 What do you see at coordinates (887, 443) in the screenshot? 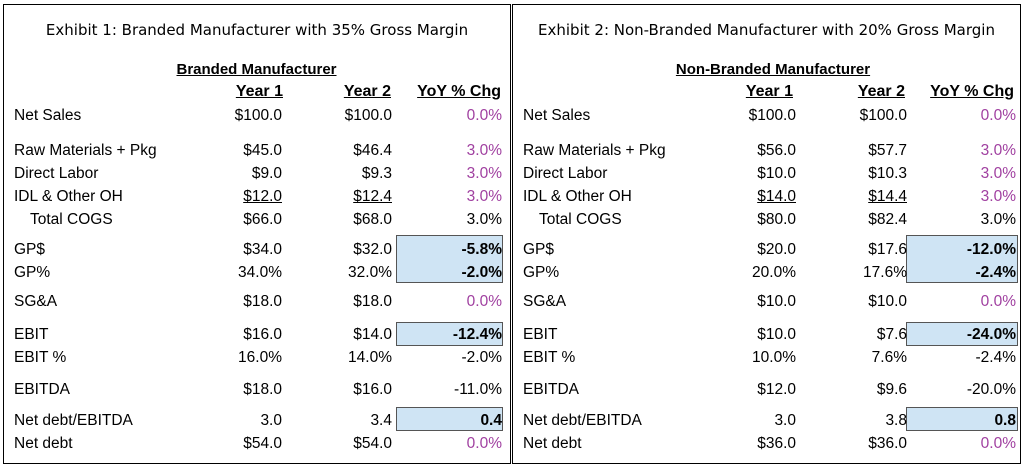
I see `year-2-value: $36.0` at bounding box center [887, 443].